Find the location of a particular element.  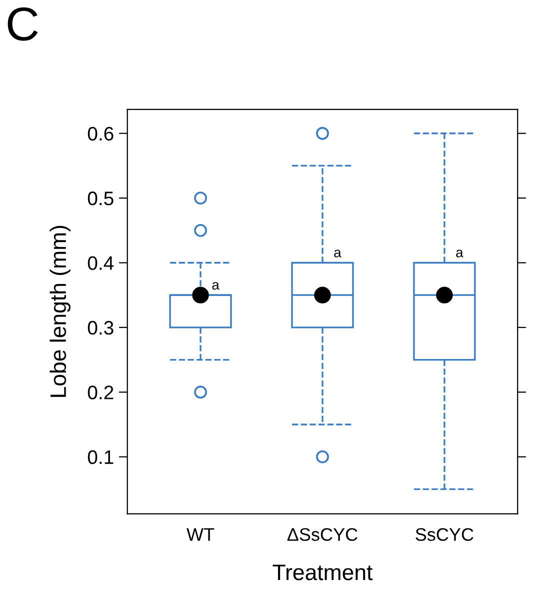

x-tick-label: WT is located at coordinates (200, 534).